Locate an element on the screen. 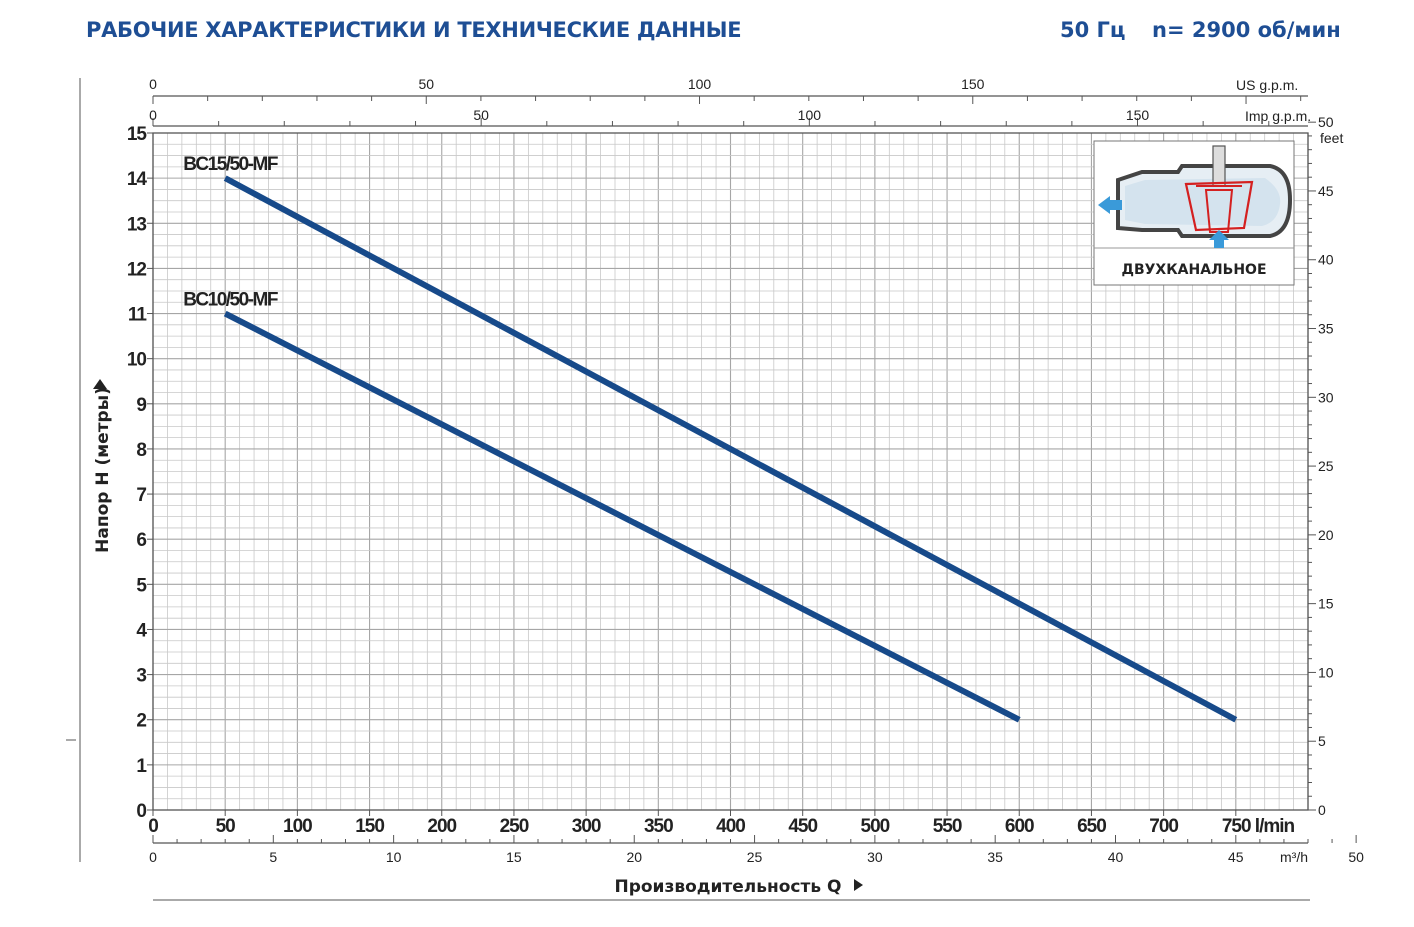  x-axis-arrow-icon is located at coordinates (858, 885).